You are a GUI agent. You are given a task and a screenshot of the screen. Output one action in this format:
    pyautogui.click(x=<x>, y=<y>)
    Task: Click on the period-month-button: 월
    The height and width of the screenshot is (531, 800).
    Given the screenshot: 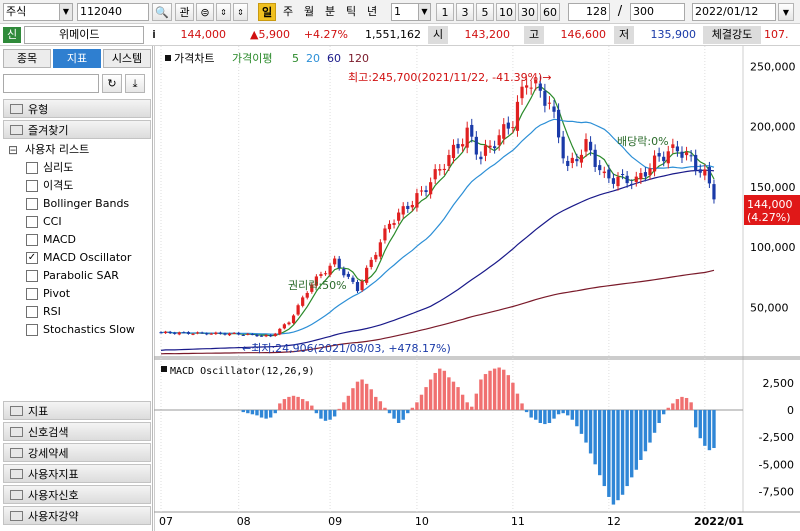 What is the action you would take?
    pyautogui.click(x=309, y=11)
    